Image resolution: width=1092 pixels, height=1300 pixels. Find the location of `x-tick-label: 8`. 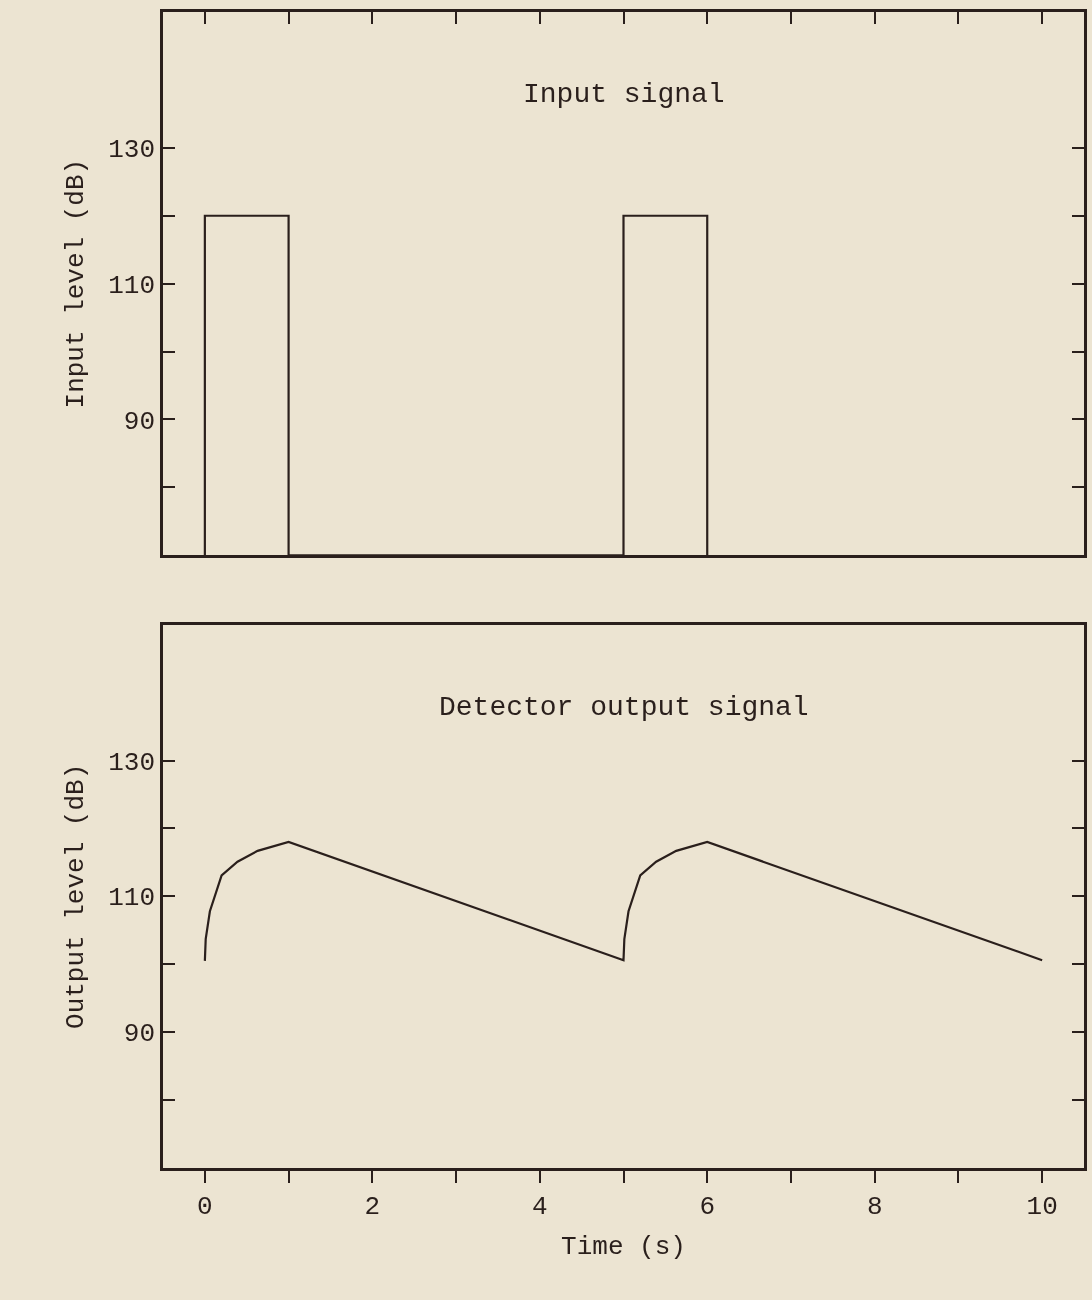

x-tick-label: 8 is located at coordinates (874, 1206).